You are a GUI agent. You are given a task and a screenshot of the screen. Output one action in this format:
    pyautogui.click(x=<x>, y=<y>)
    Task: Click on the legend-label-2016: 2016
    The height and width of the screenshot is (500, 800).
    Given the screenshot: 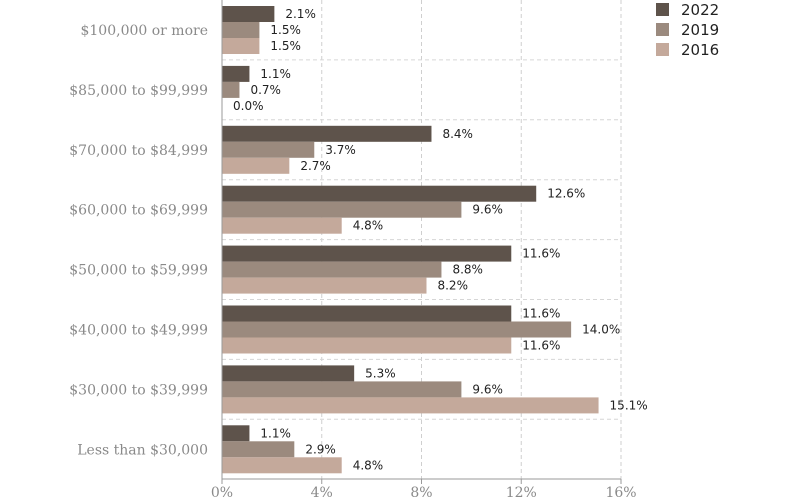 What is the action you would take?
    pyautogui.click(x=700, y=50)
    